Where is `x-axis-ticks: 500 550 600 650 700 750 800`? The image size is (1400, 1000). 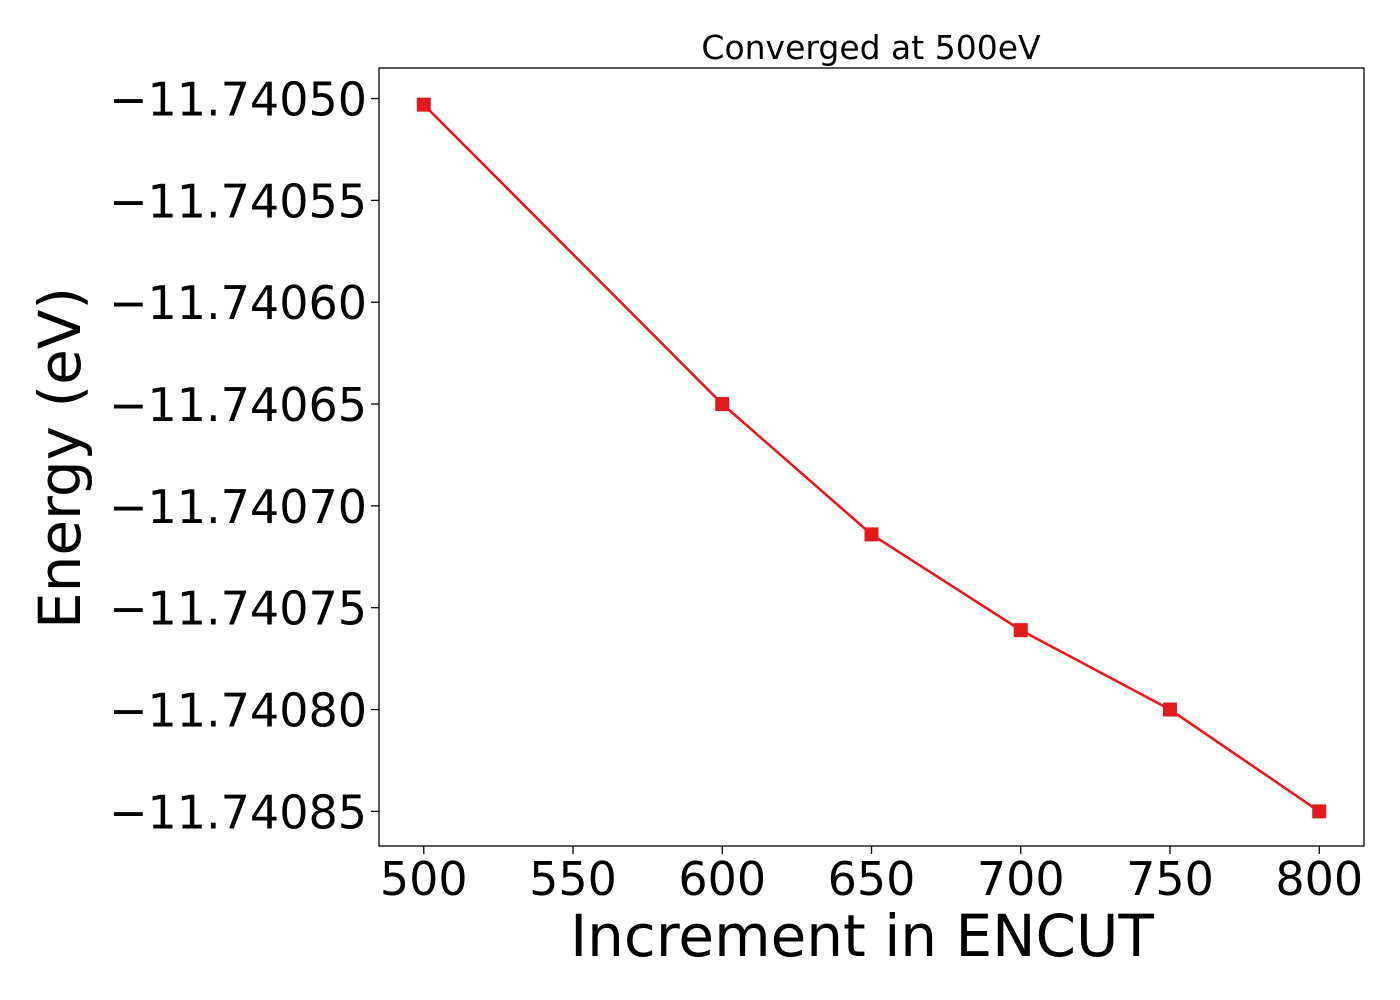 x-axis-ticks: 500 550 600 650 700 750 800 is located at coordinates (871, 876).